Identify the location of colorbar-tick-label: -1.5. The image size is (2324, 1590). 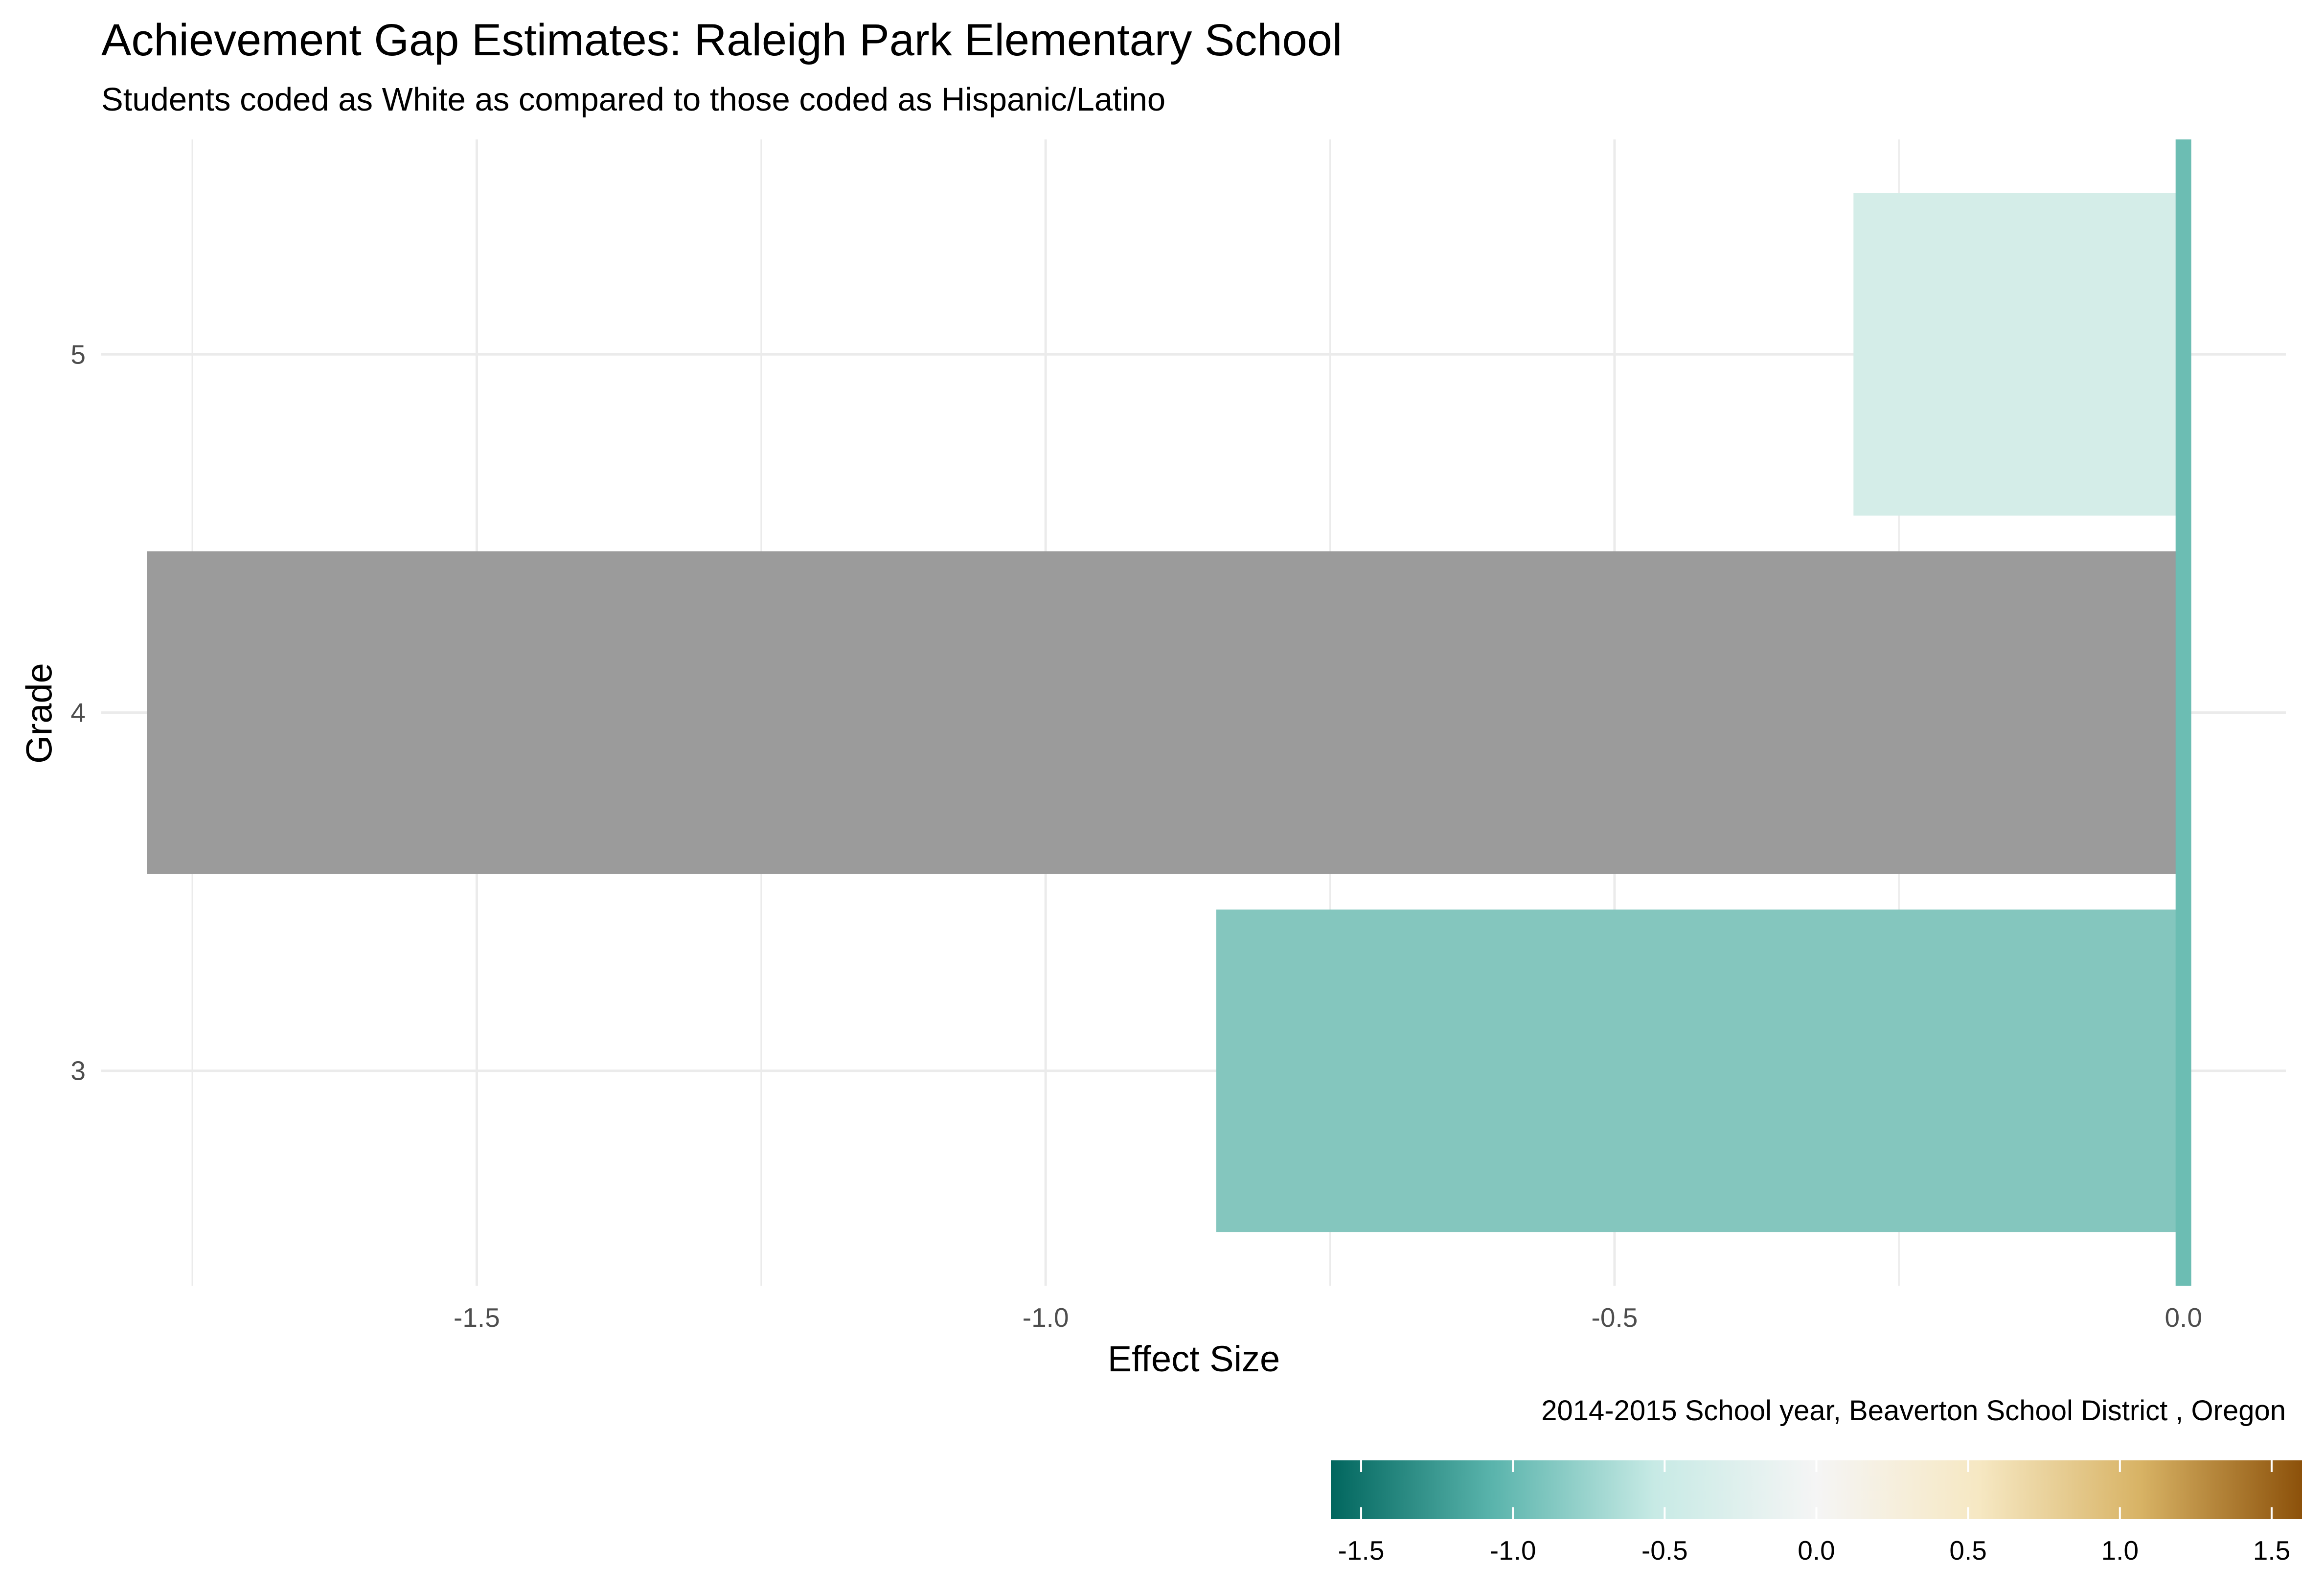
(1362, 1551).